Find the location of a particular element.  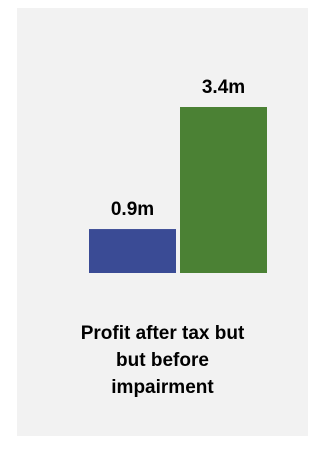

caption-line-1: Profit after tax but is located at coordinates (162, 333).